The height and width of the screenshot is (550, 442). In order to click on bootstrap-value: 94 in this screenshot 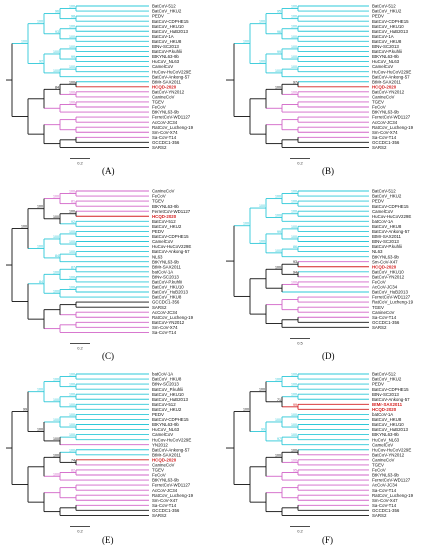, I will do `click(295, 272)`.